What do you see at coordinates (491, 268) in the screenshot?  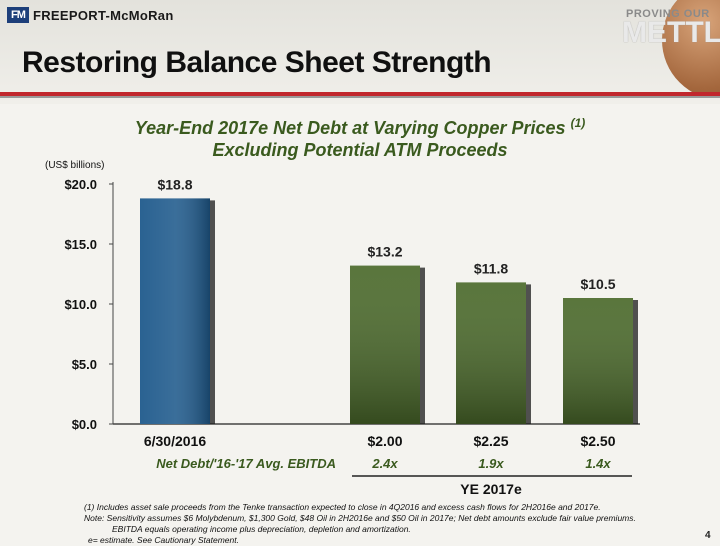 I see `bar-value-label: $11.8` at bounding box center [491, 268].